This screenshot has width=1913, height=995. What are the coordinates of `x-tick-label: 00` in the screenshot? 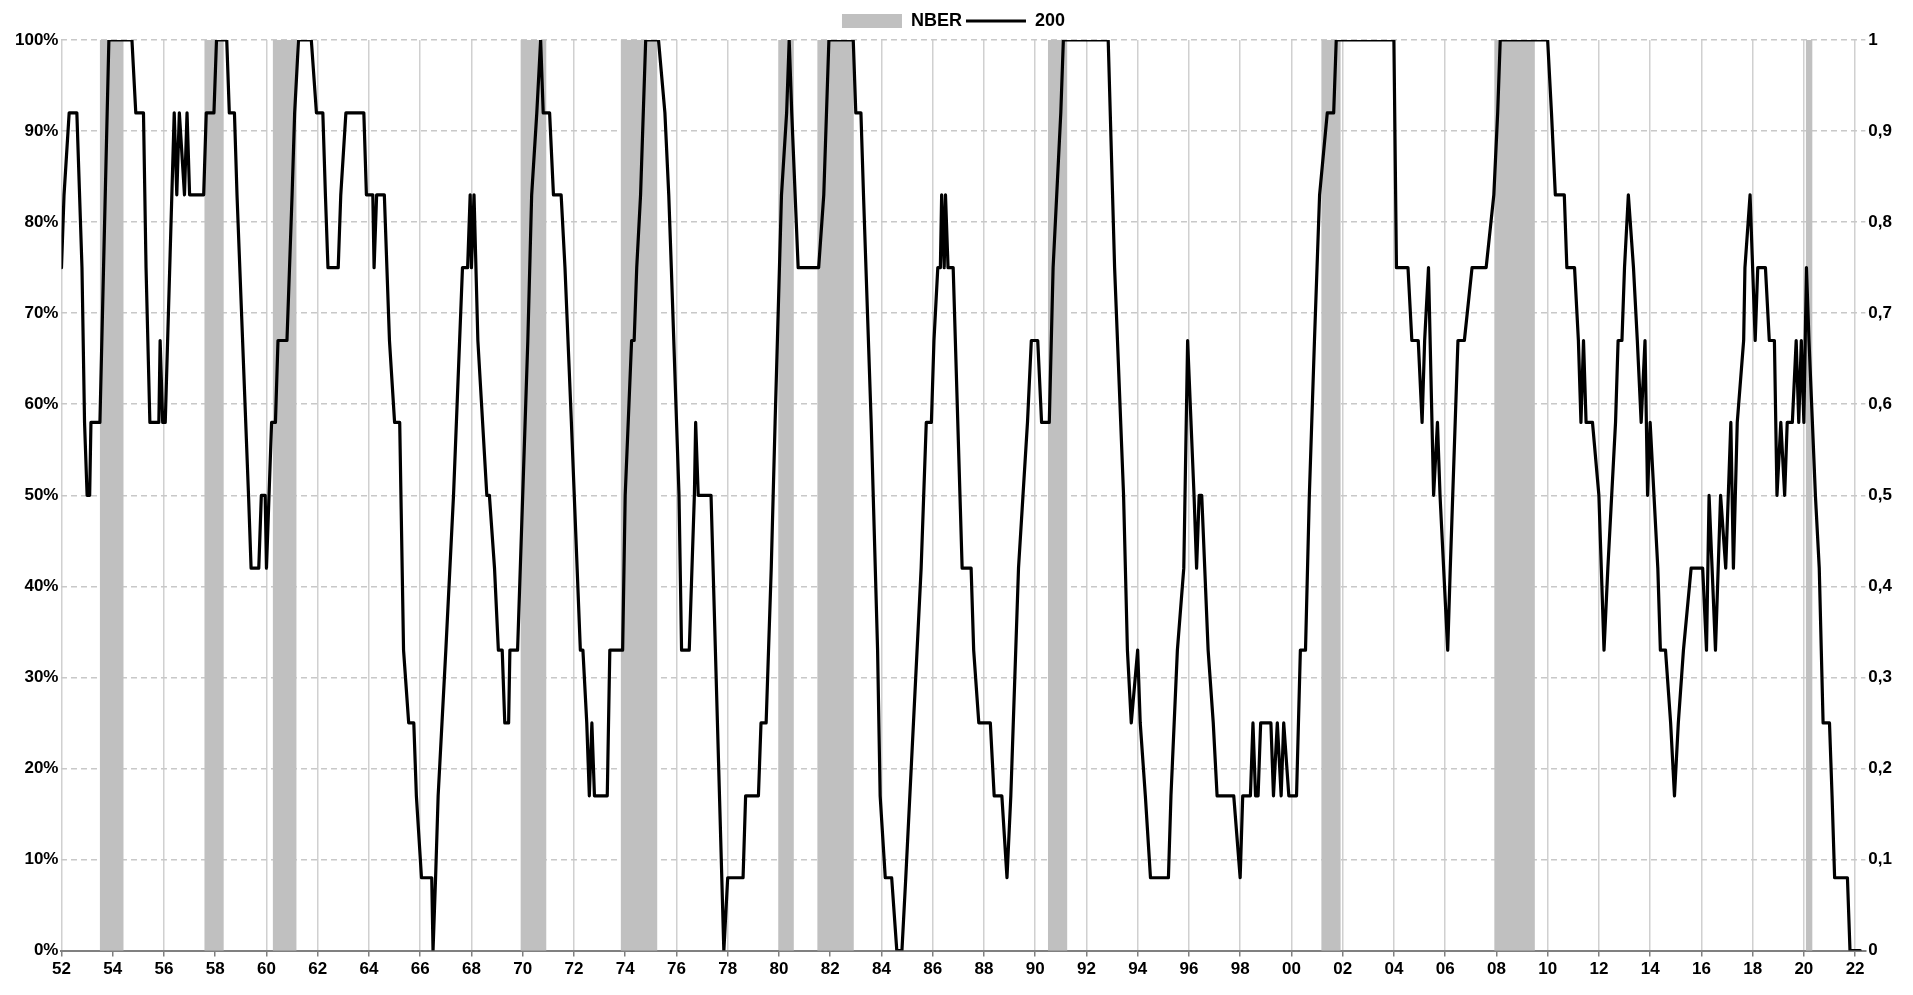 It's located at (1291, 969).